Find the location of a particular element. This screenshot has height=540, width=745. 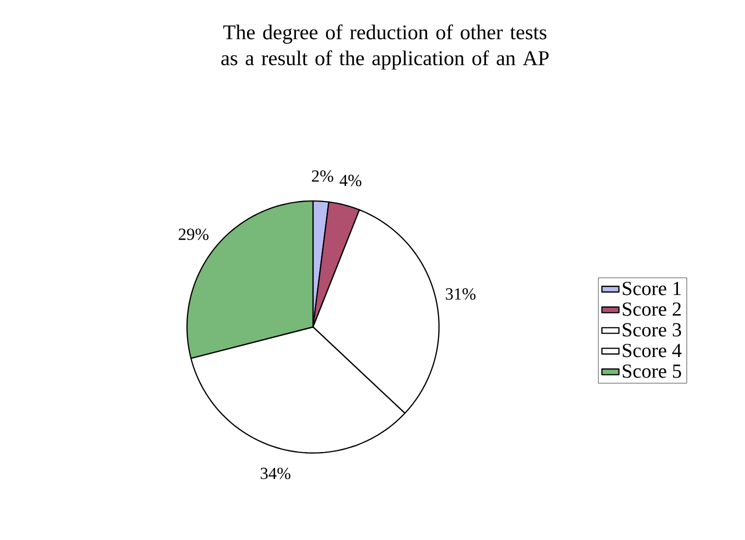

data-label: 31% is located at coordinates (461, 294).